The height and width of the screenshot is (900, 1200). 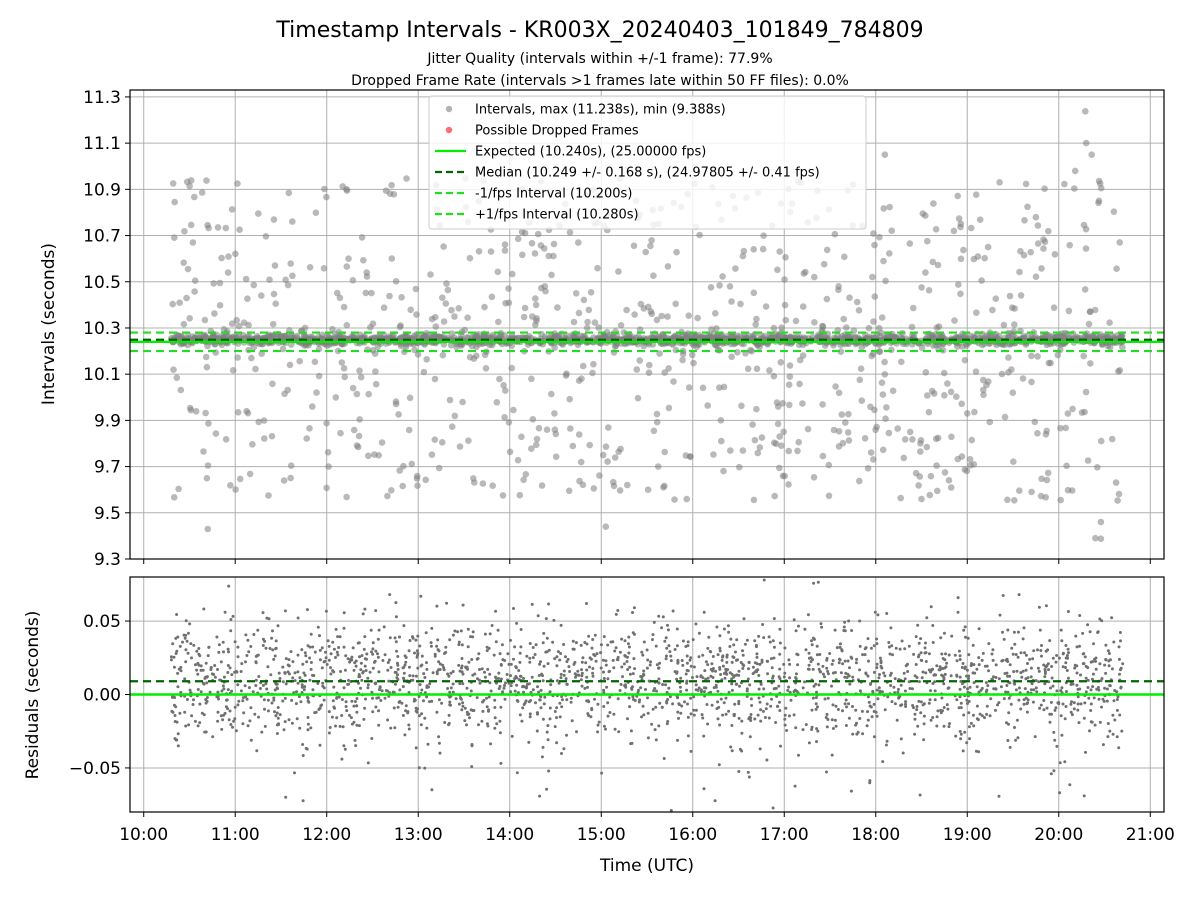 I want to click on x-tick-label: 11:00, so click(x=235, y=835).